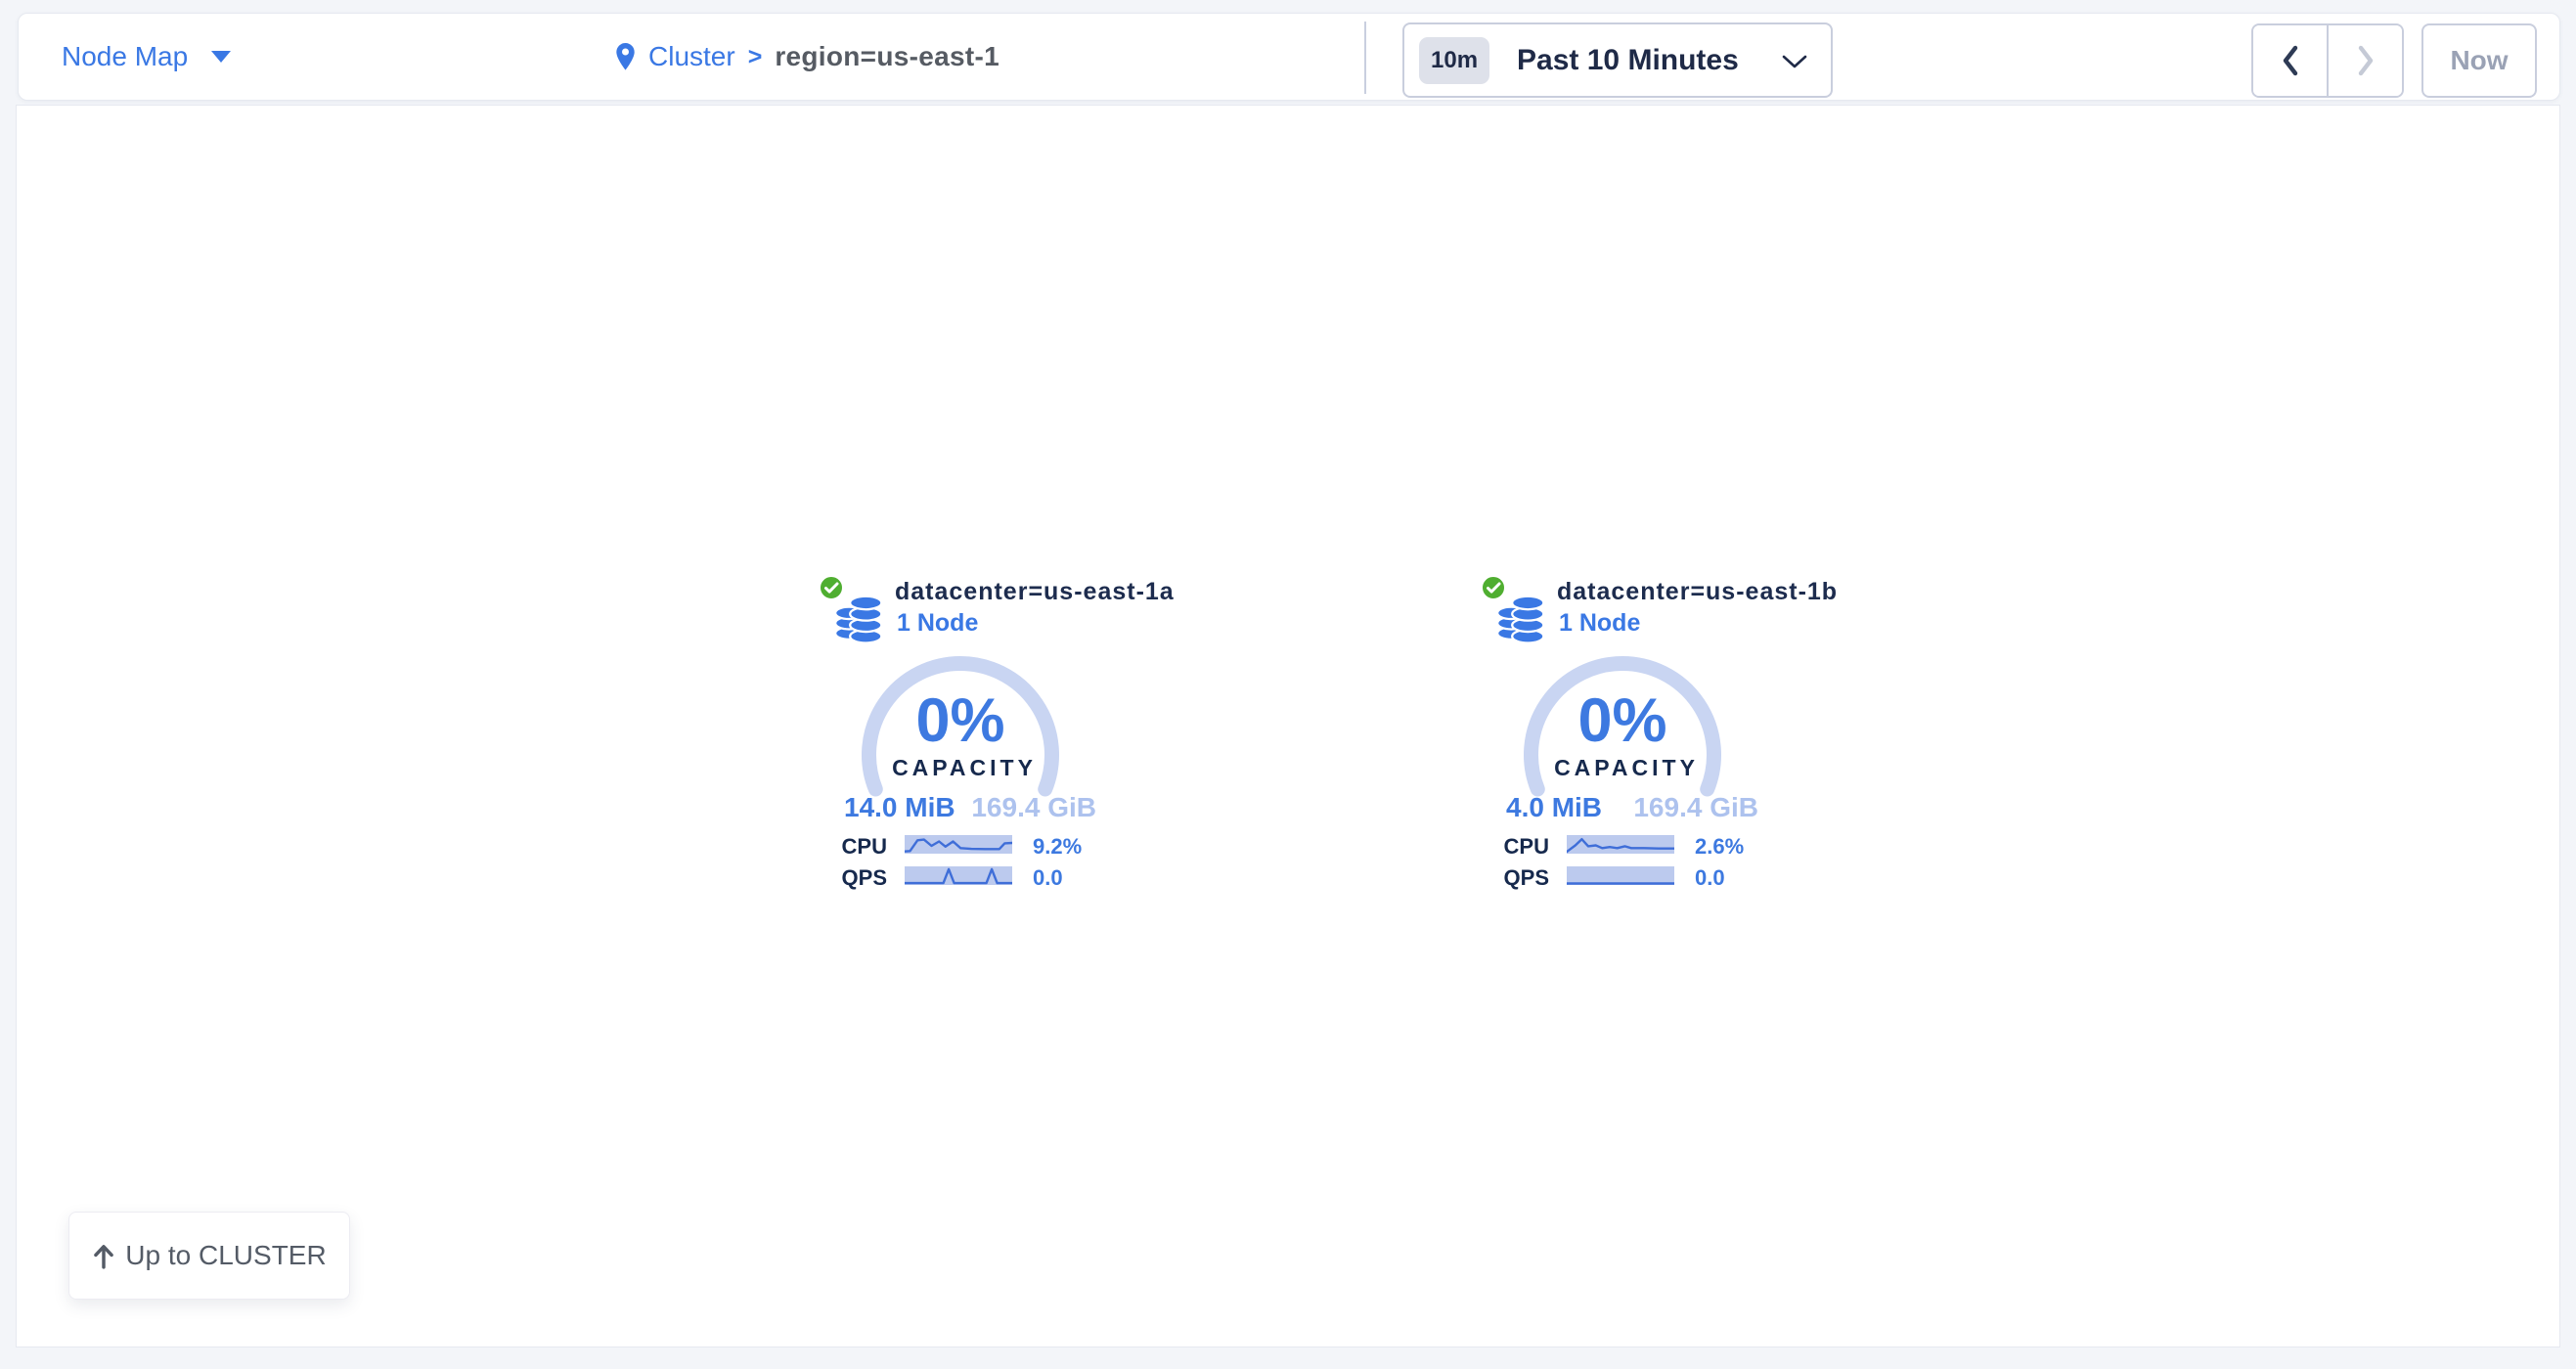 The width and height of the screenshot is (2576, 1369). Describe the element at coordinates (1720, 847) in the screenshot. I see `cpu-value: 2.6%` at that location.